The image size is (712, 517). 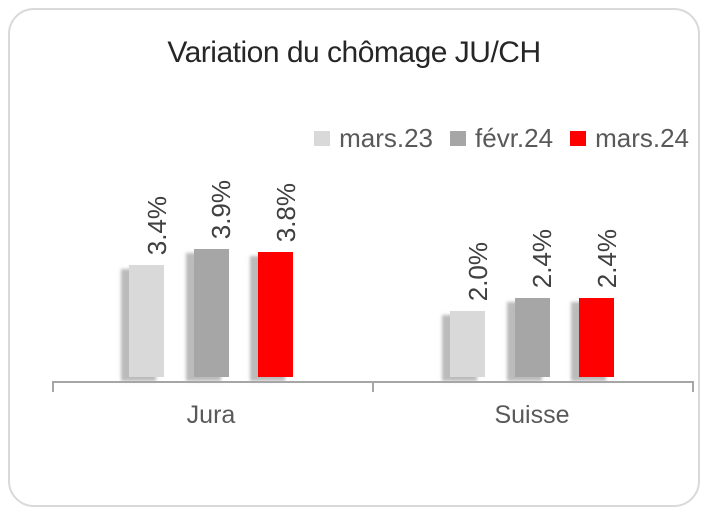 I want to click on bar-suisse-févr.24, so click(x=532, y=337).